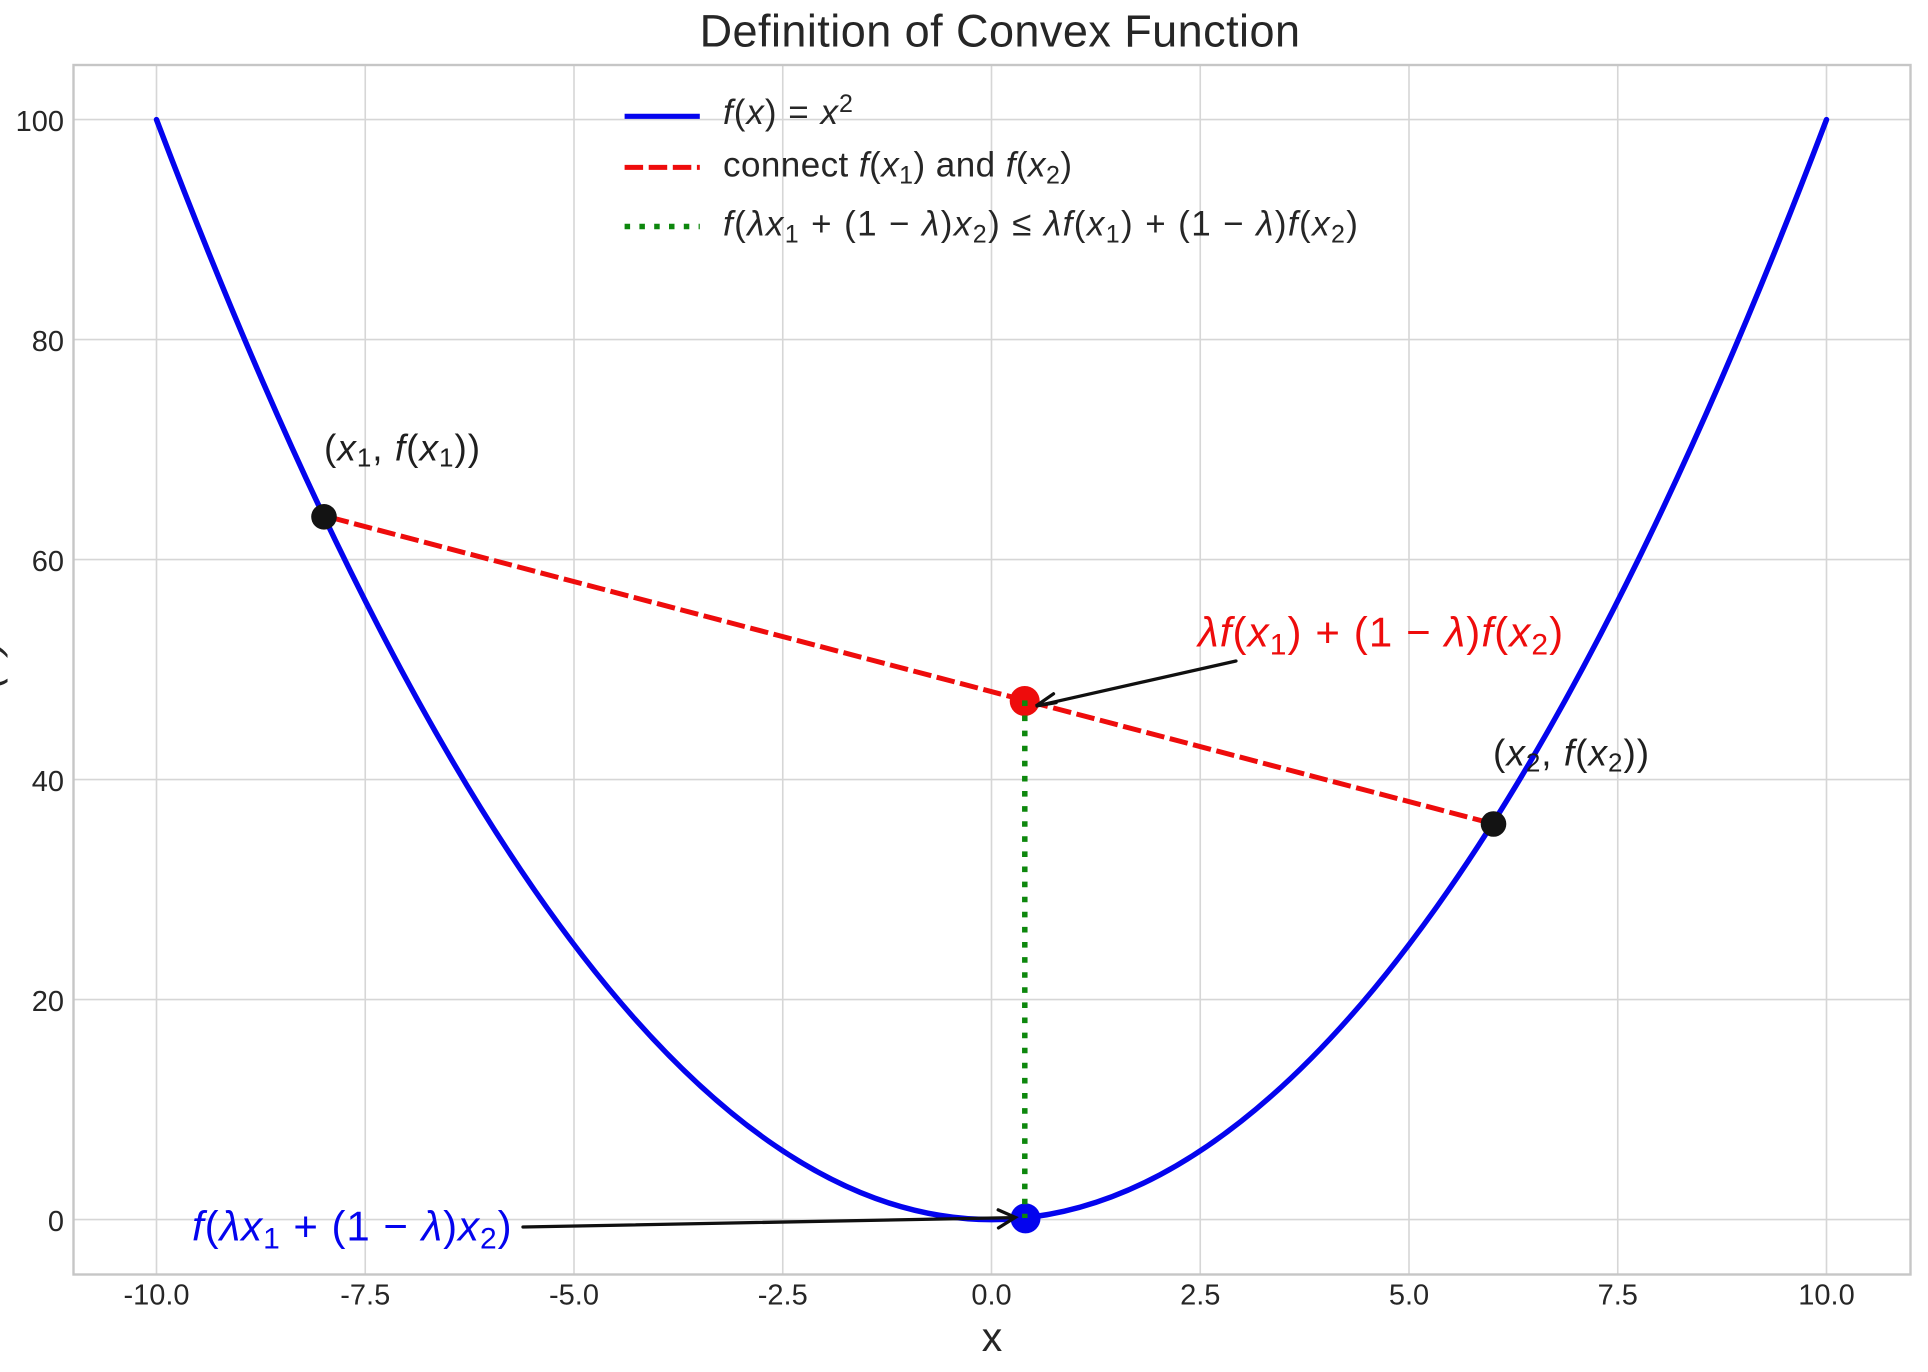  Describe the element at coordinates (365, 1296) in the screenshot. I see `svg-text: -7.5` at that location.